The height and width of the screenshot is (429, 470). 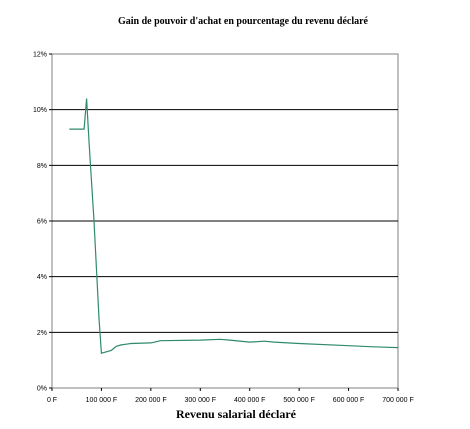 What do you see at coordinates (151, 400) in the screenshot?
I see `x-tick-label: 200 000 F` at bounding box center [151, 400].